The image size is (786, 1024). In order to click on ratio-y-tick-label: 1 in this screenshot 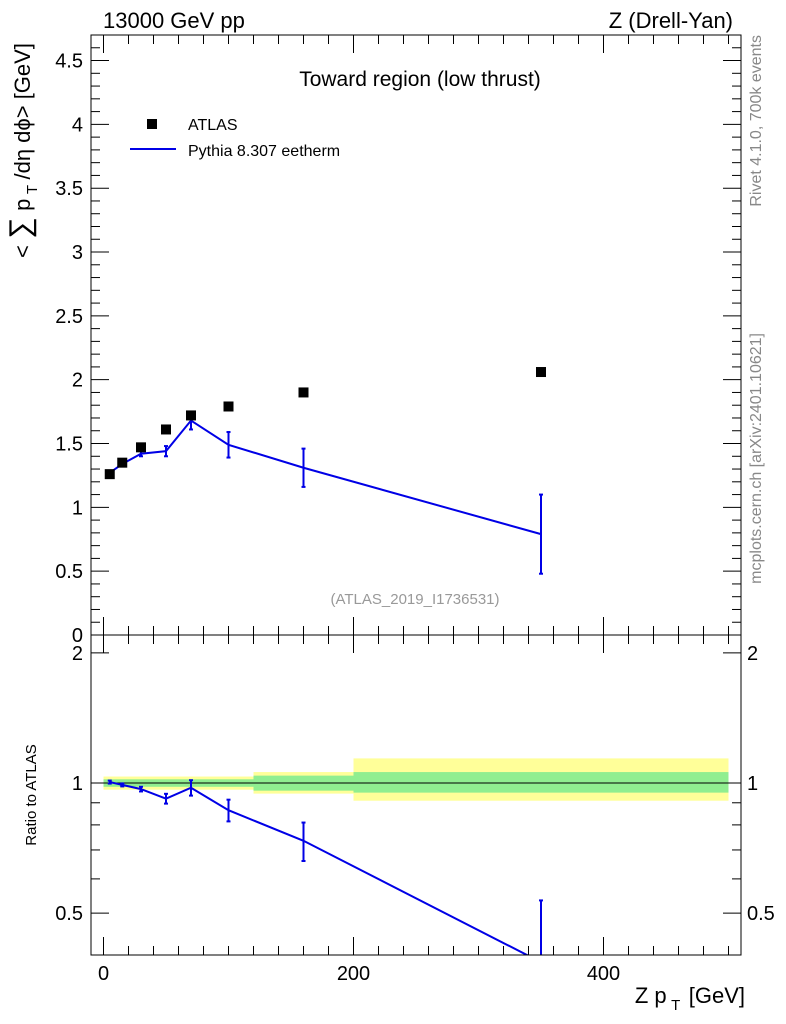, I will do `click(77, 784)`.